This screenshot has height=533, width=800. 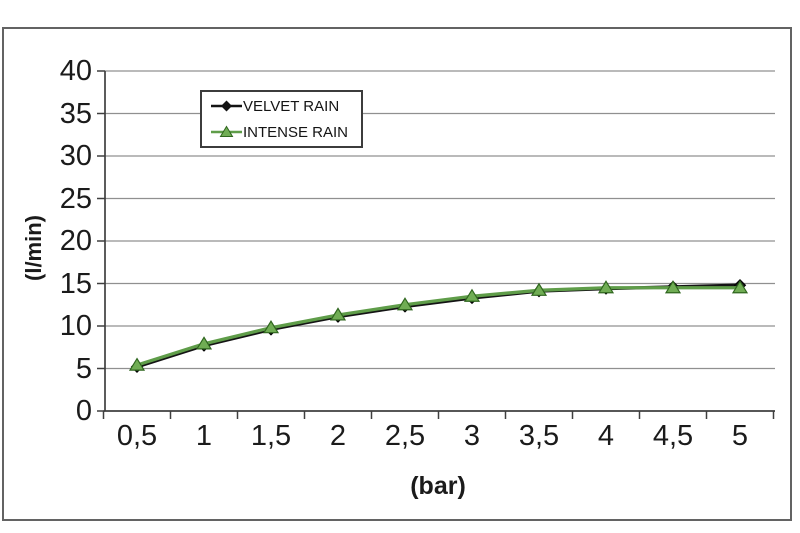 What do you see at coordinates (472, 436) in the screenshot?
I see `x-tick-label: 3` at bounding box center [472, 436].